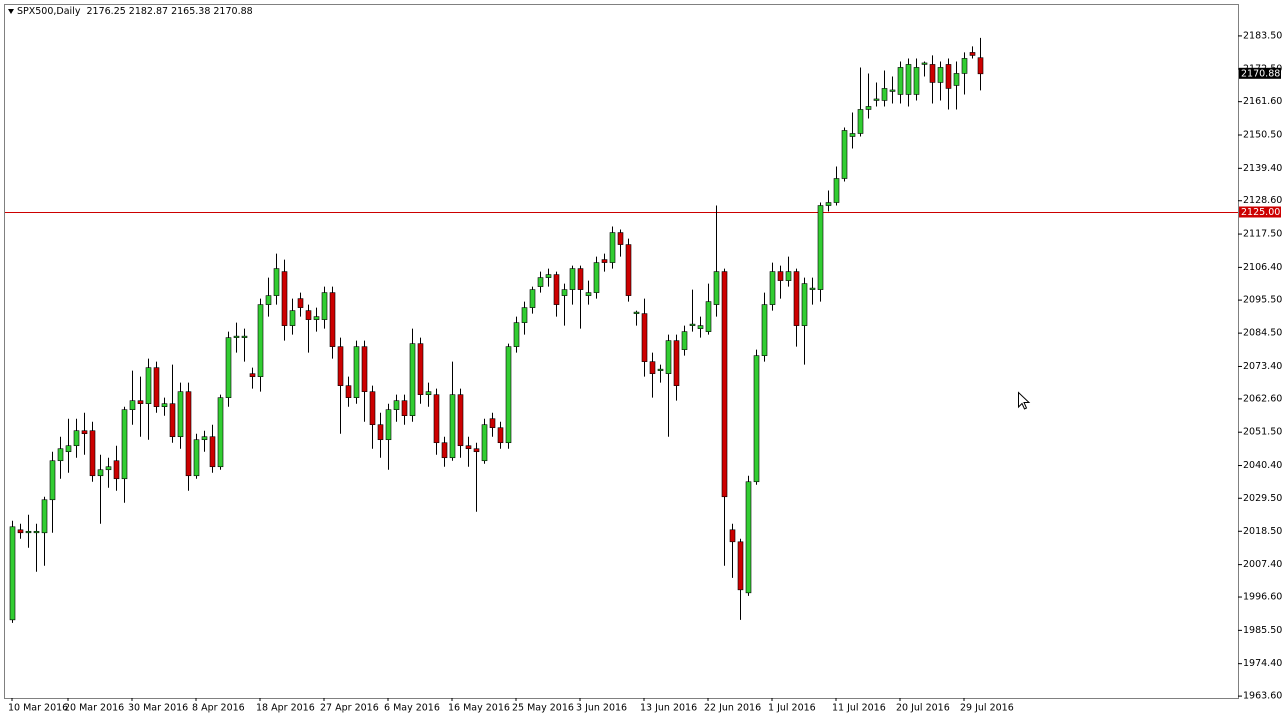 The height and width of the screenshot is (722, 1283). What do you see at coordinates (923, 708) in the screenshot?
I see `x-tick-label: 20 Jul 2016` at bounding box center [923, 708].